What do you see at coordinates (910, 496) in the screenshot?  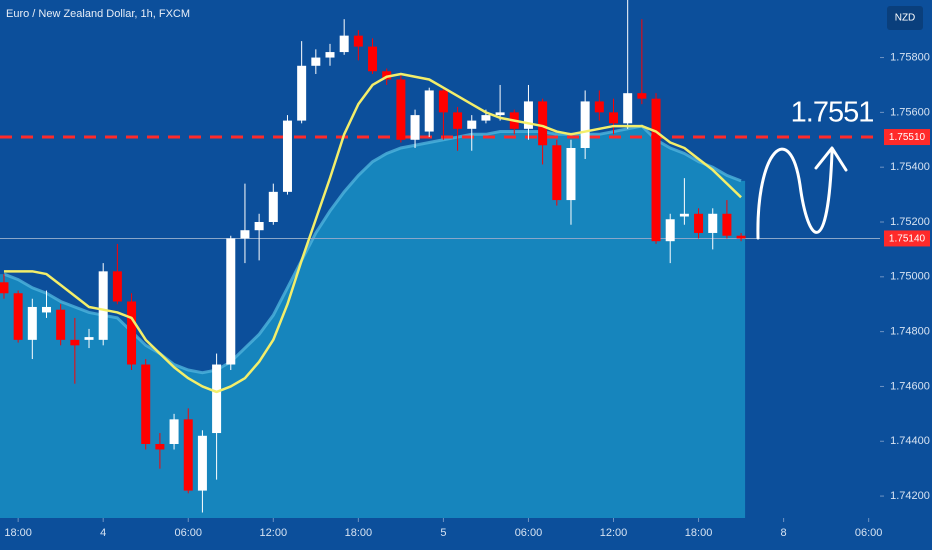 I see `y-tick-label: 1.74200` at bounding box center [910, 496].